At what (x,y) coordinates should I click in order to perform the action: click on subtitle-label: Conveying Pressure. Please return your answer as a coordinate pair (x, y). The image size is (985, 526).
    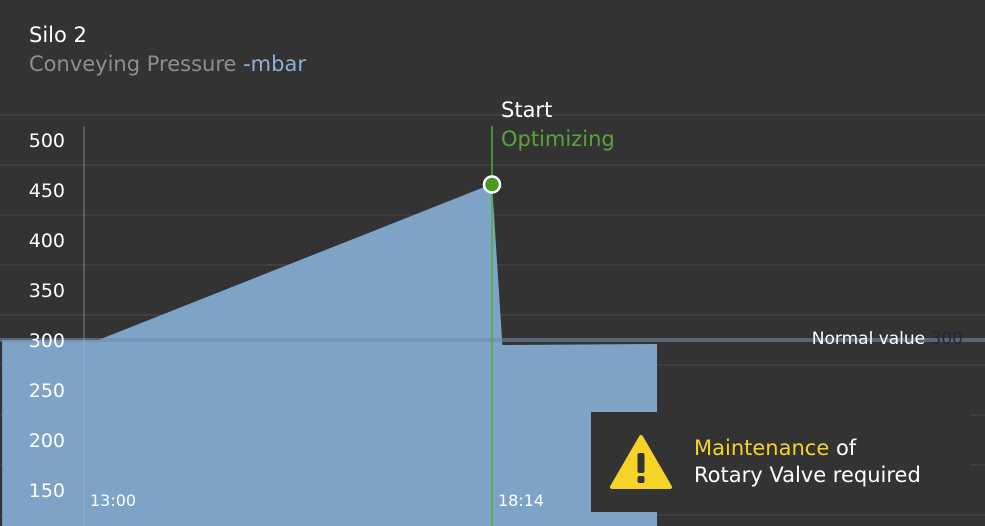
    Looking at the image, I should click on (133, 64).